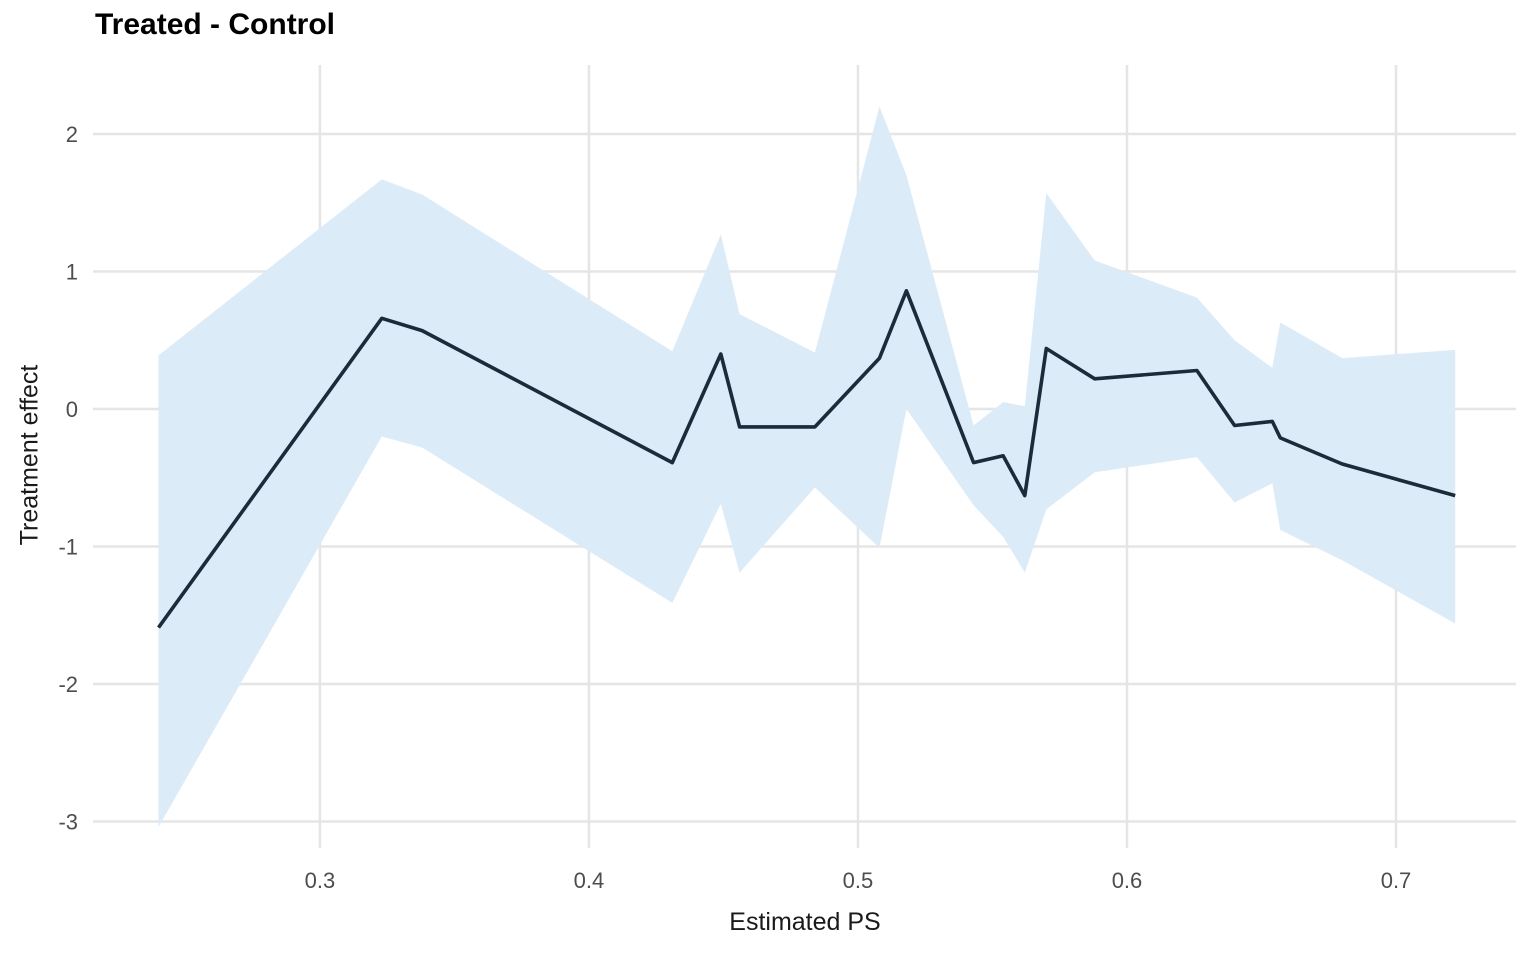 Image resolution: width=1536 pixels, height=960 pixels. What do you see at coordinates (68, 684) in the screenshot?
I see `y-tick-label: -2` at bounding box center [68, 684].